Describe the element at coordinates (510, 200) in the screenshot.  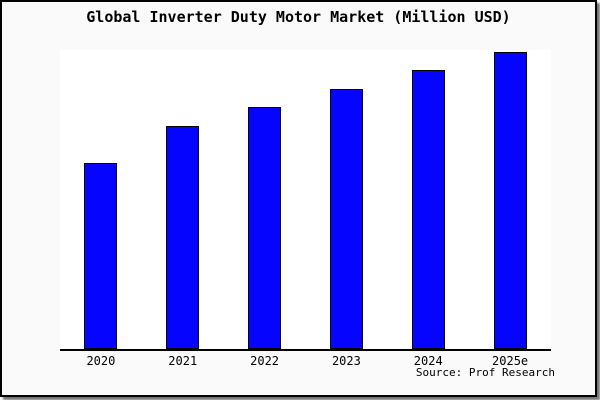
I see `bar-2025e` at that location.